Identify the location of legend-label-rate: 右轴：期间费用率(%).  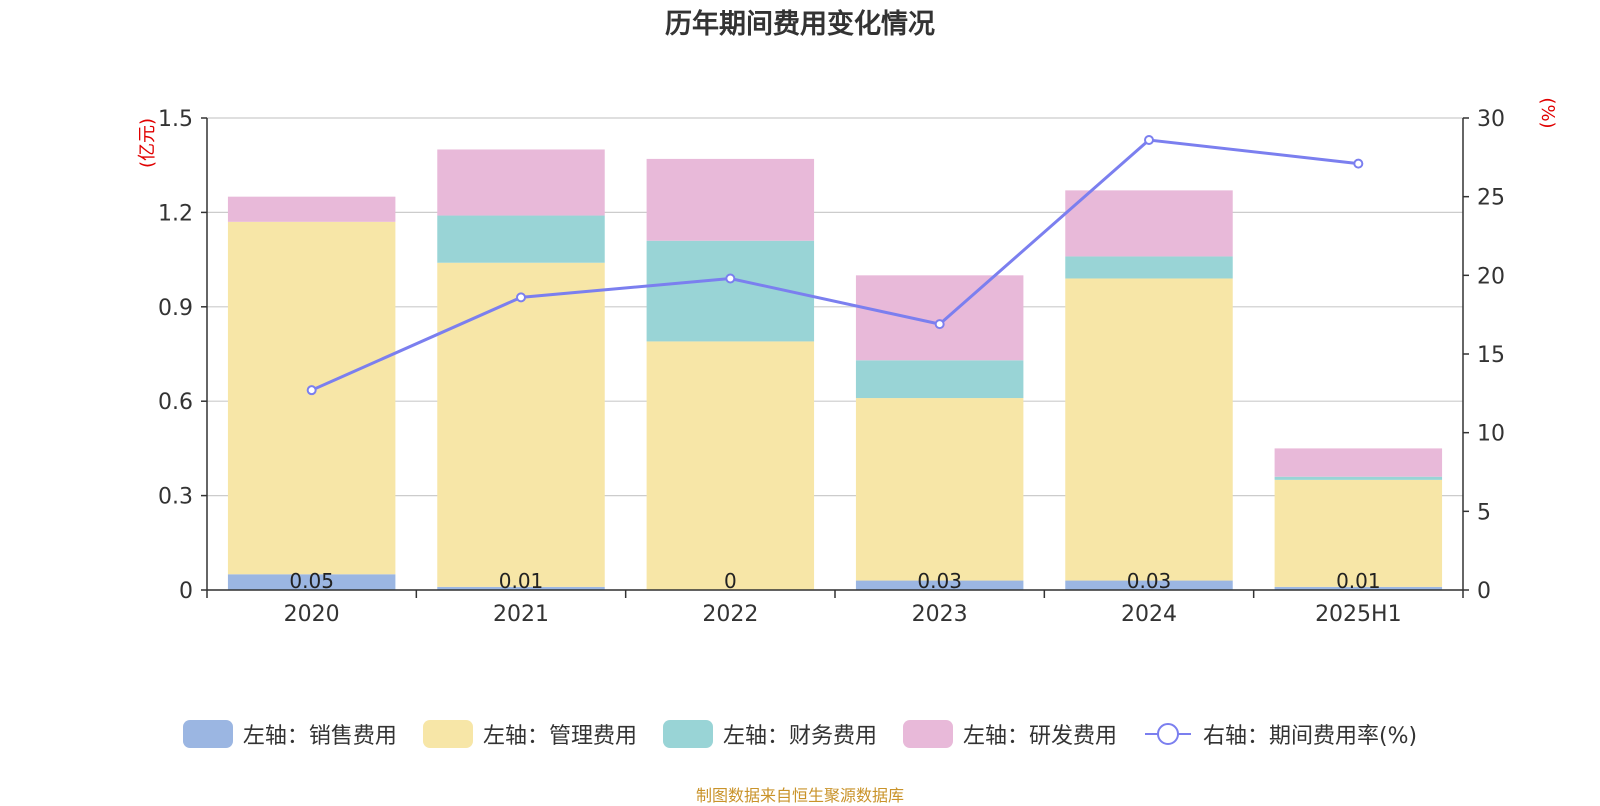
(1310, 736).